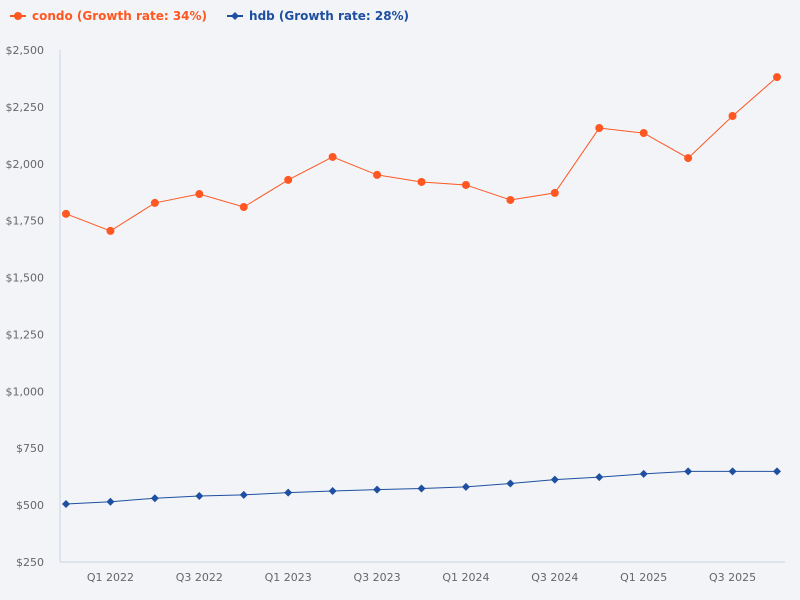 This screenshot has height=600, width=800. What do you see at coordinates (329, 16) in the screenshot?
I see `legend-label: hdb (Growth rate: 28%)` at bounding box center [329, 16].